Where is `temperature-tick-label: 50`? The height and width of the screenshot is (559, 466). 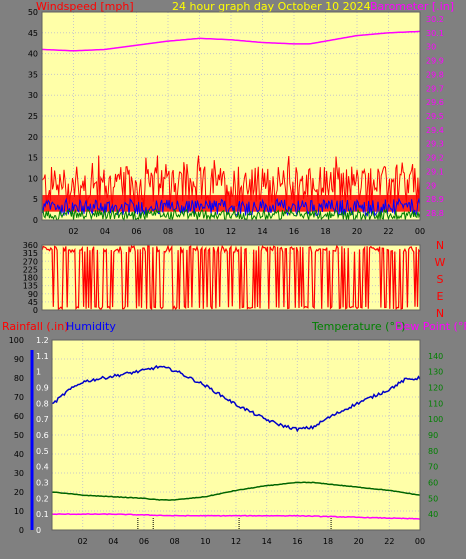 temperature-tick-label: 50 is located at coordinates (433, 498).